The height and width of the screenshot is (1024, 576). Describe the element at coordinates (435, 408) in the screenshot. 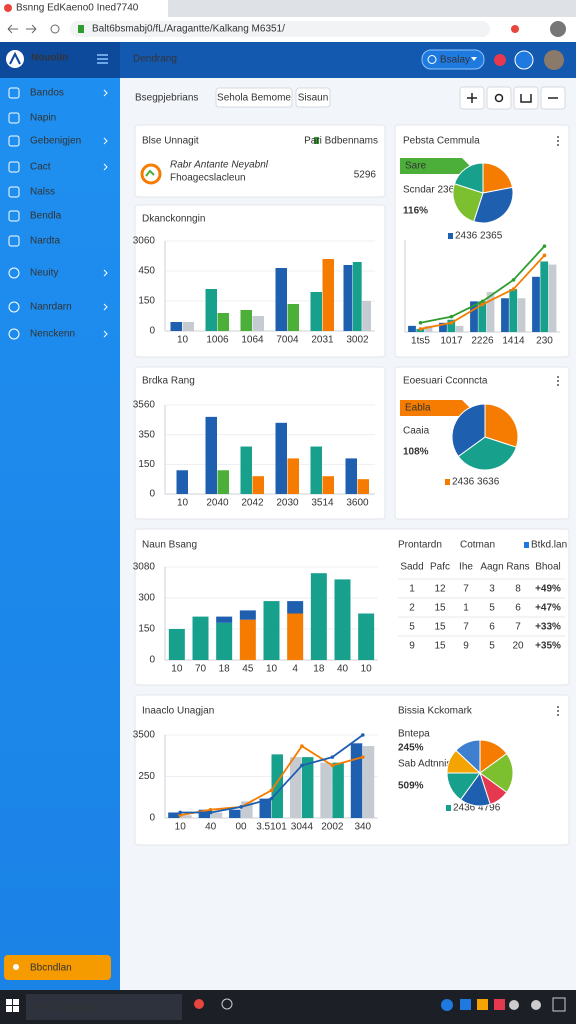

I see `tag` at that location.